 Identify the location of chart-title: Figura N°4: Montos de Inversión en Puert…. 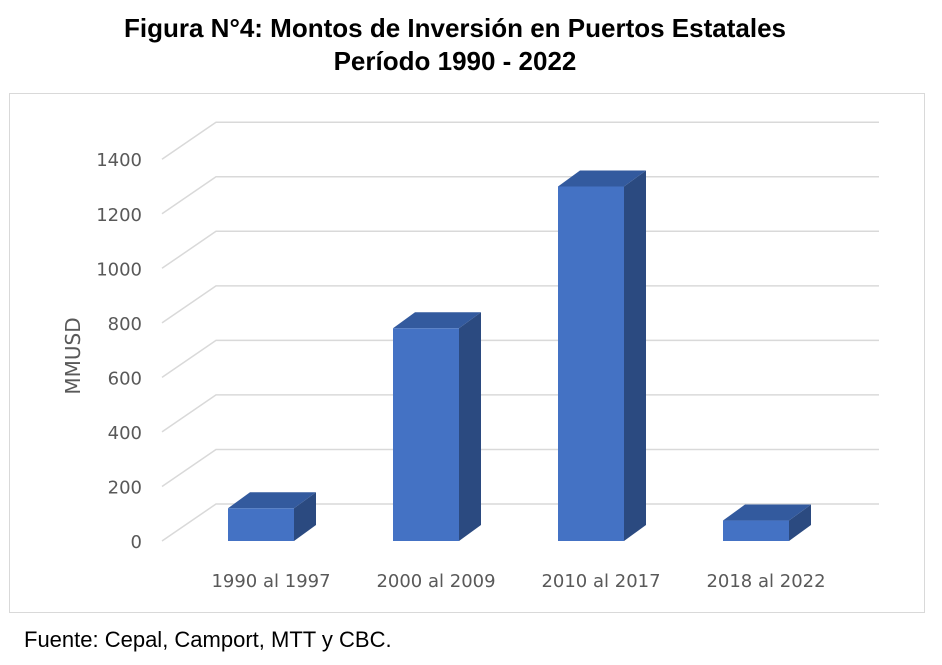
(455, 45).